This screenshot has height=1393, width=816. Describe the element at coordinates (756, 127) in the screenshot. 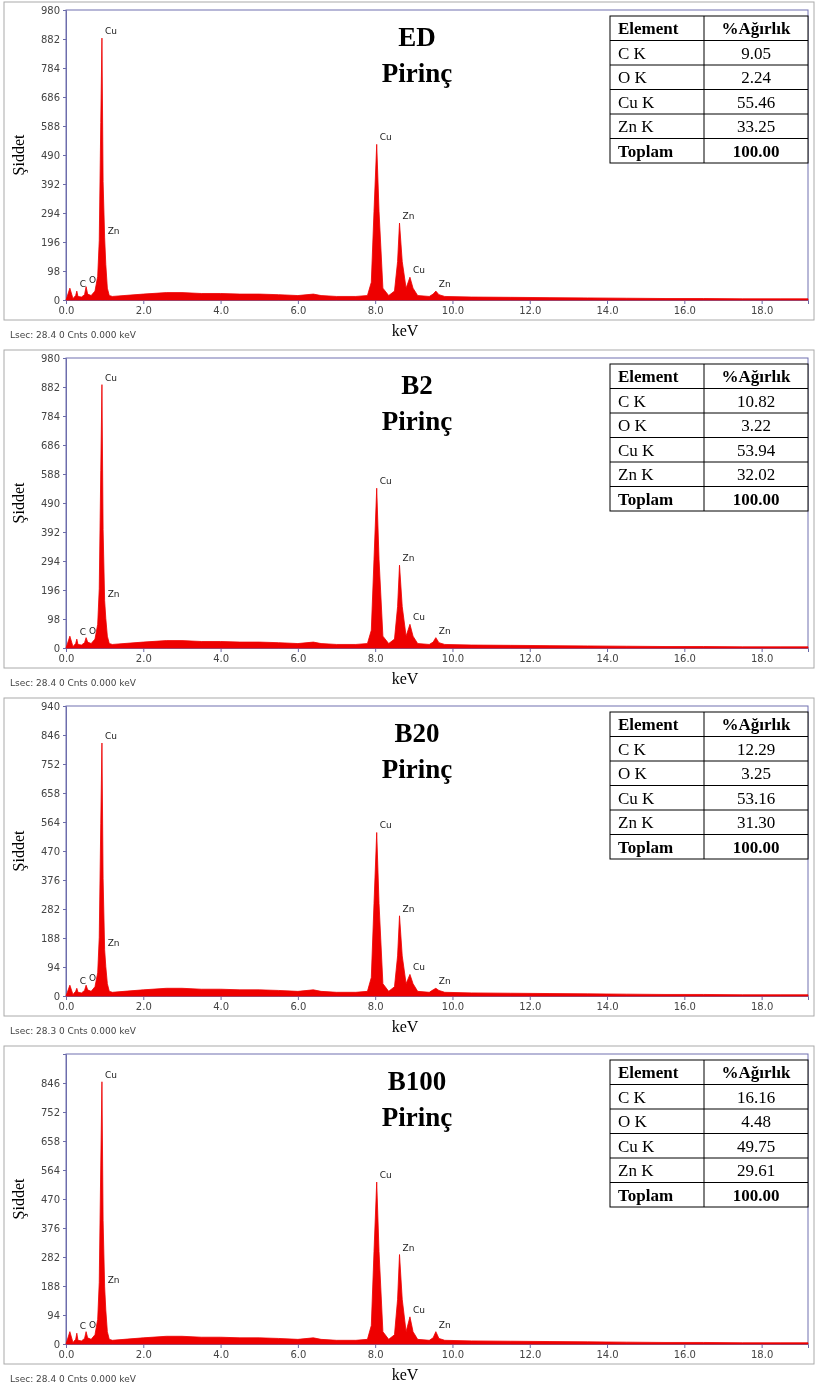

I see `annotation: 33.25` at that location.